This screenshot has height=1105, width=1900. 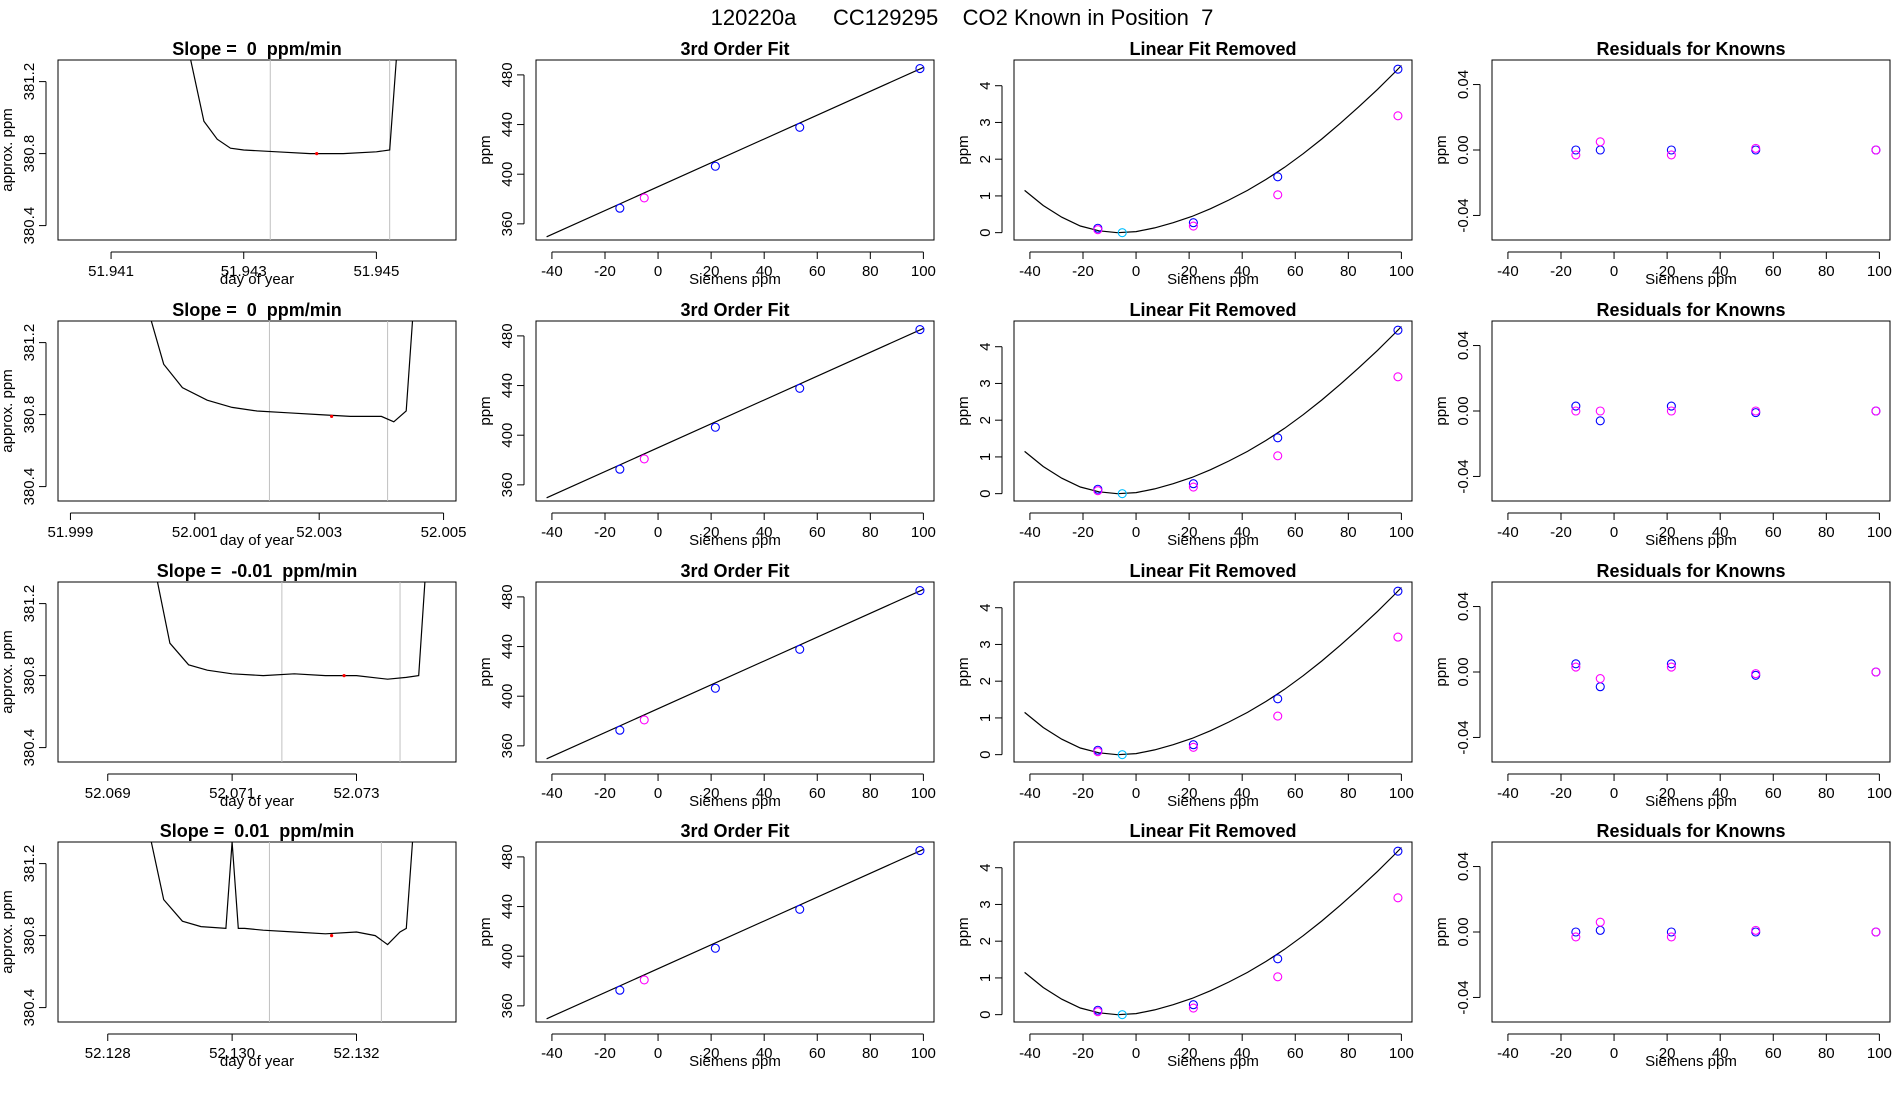 I want to click on panel-title: 3rd Order Fit, so click(x=734, y=49).